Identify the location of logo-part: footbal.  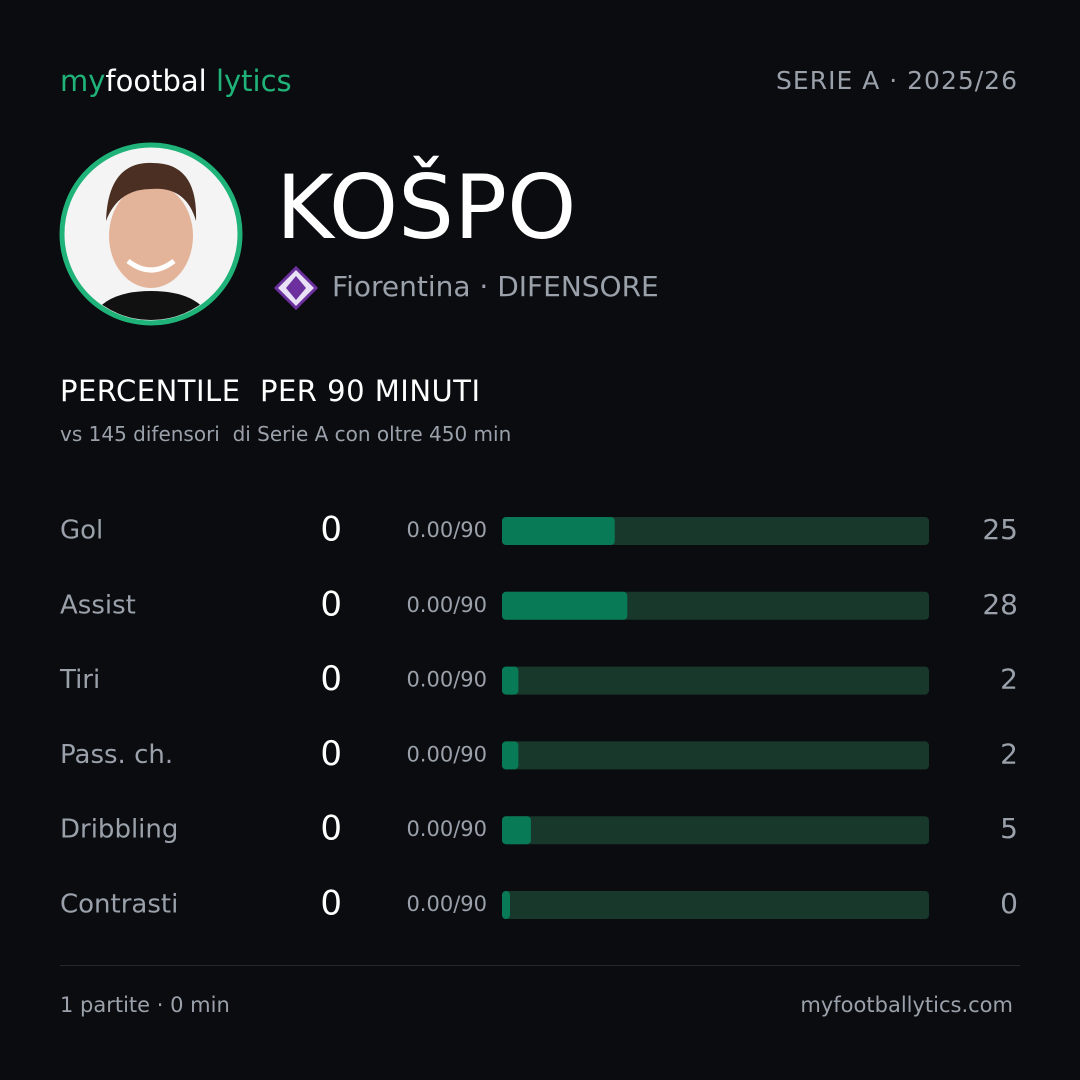
(156, 81).